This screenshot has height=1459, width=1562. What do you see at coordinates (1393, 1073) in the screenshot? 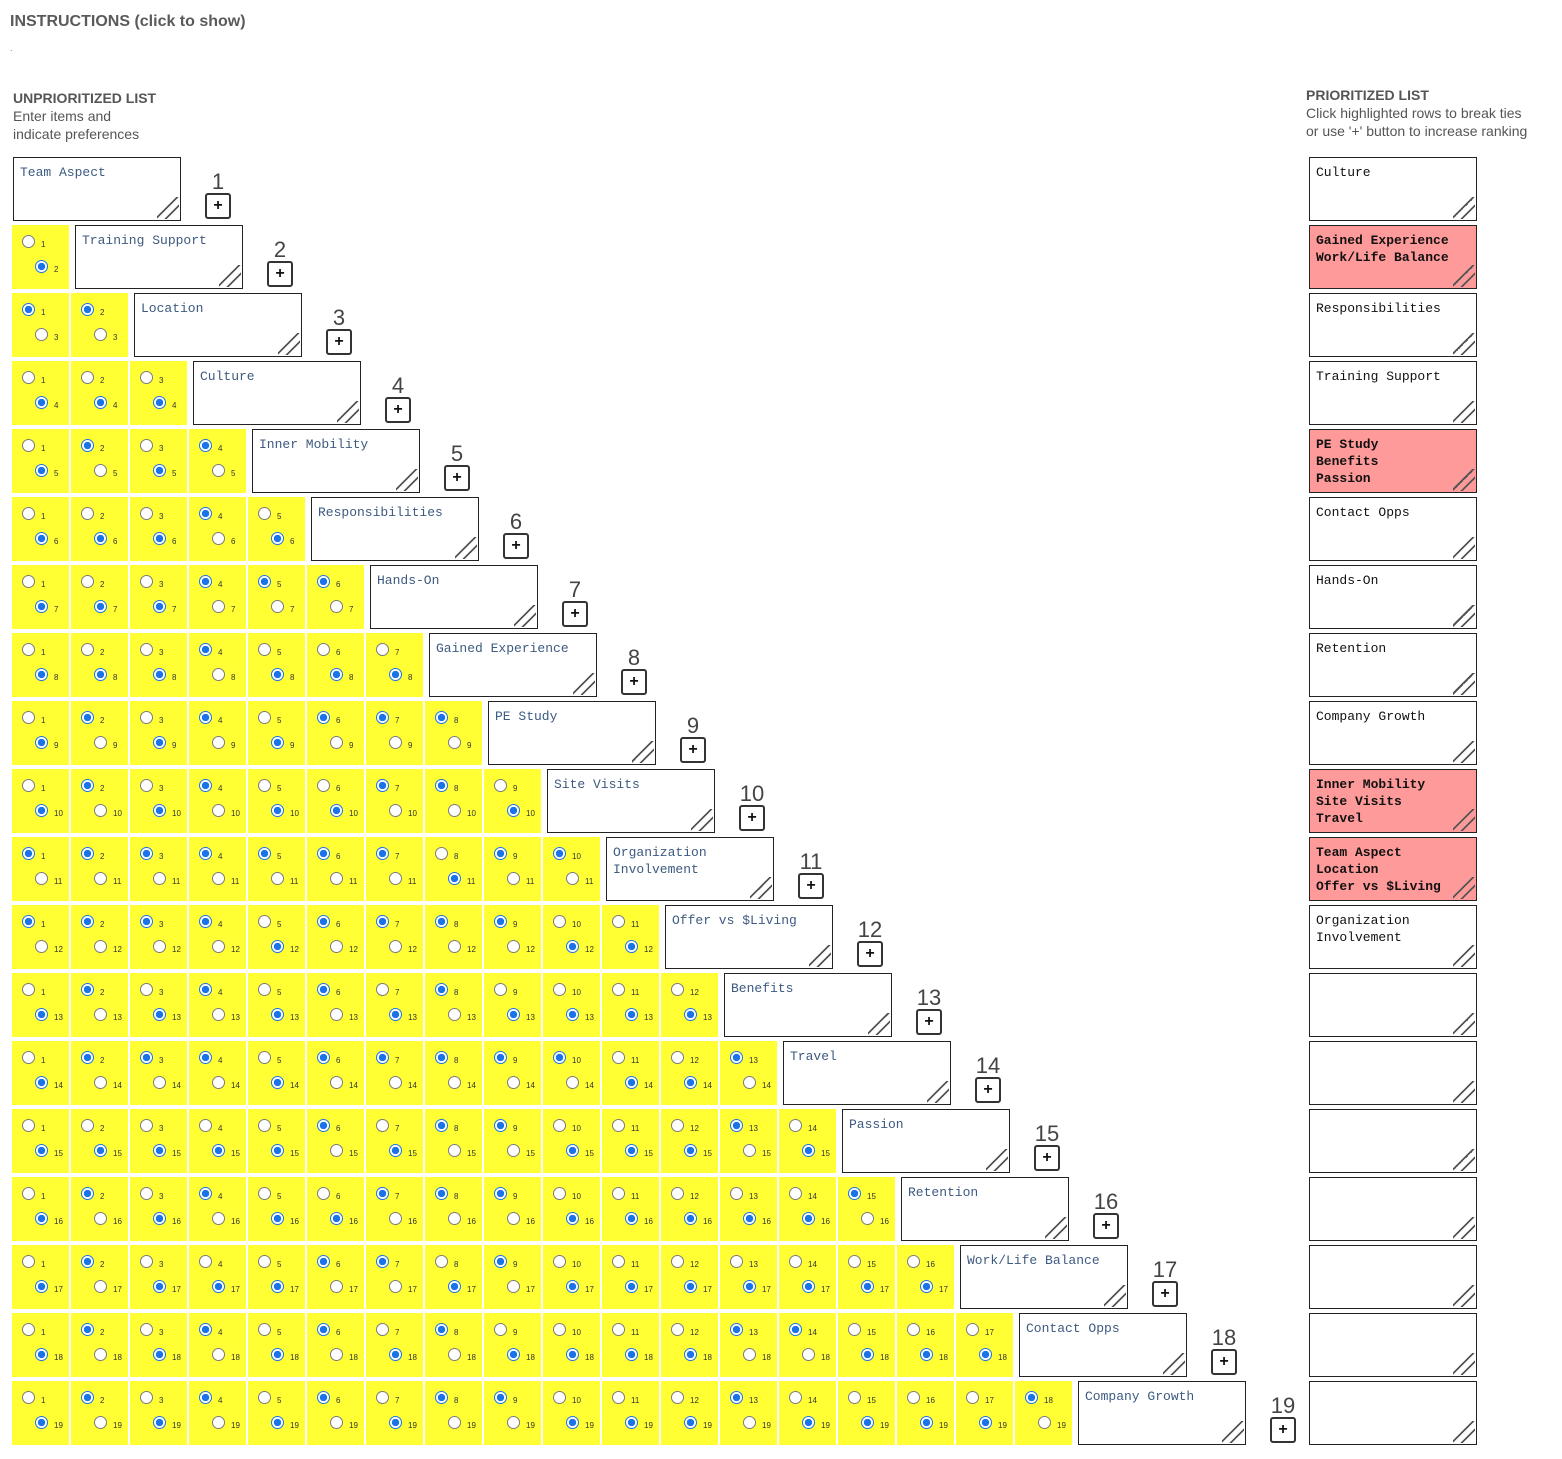
I see `priority-slot` at bounding box center [1393, 1073].